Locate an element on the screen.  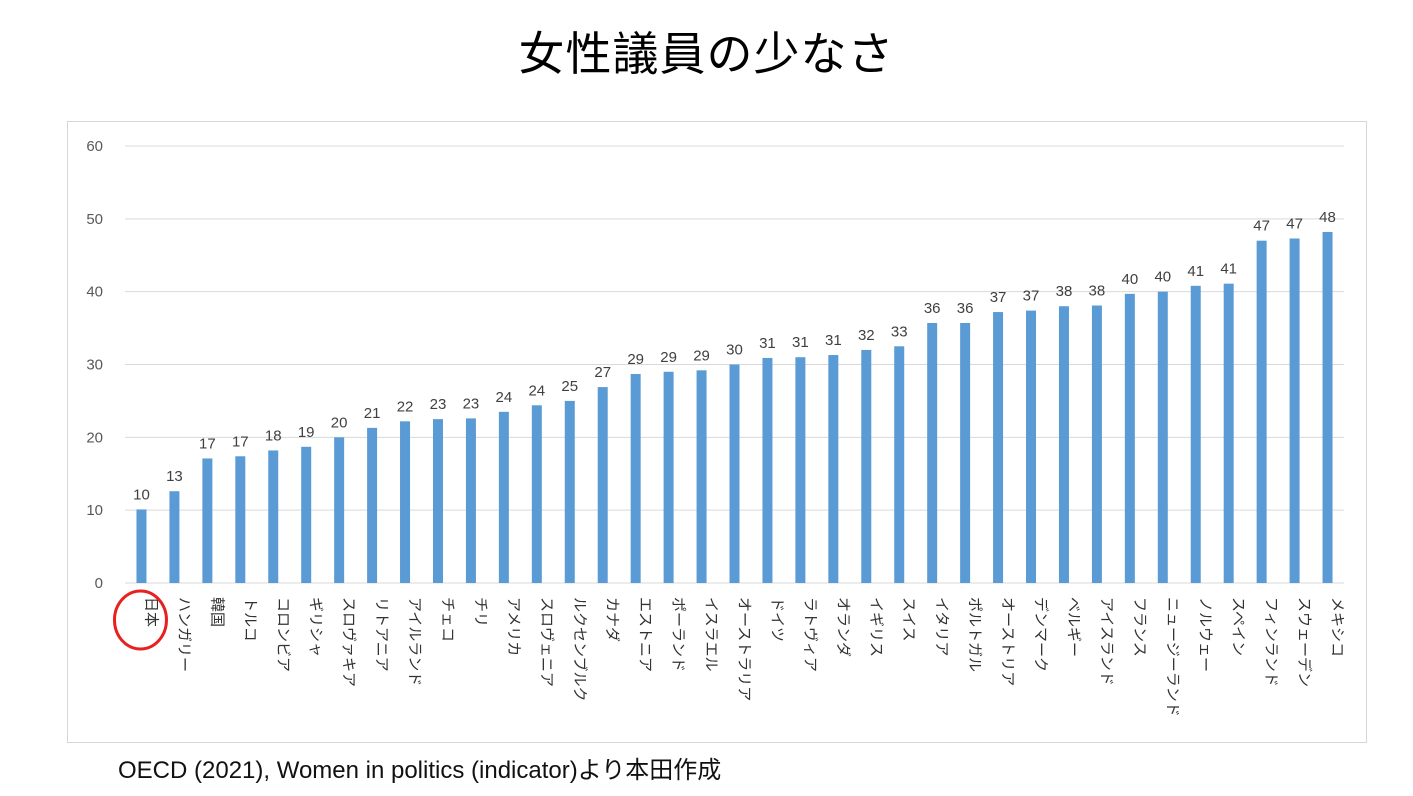
highlight-circle is located at coordinates (140, 620).